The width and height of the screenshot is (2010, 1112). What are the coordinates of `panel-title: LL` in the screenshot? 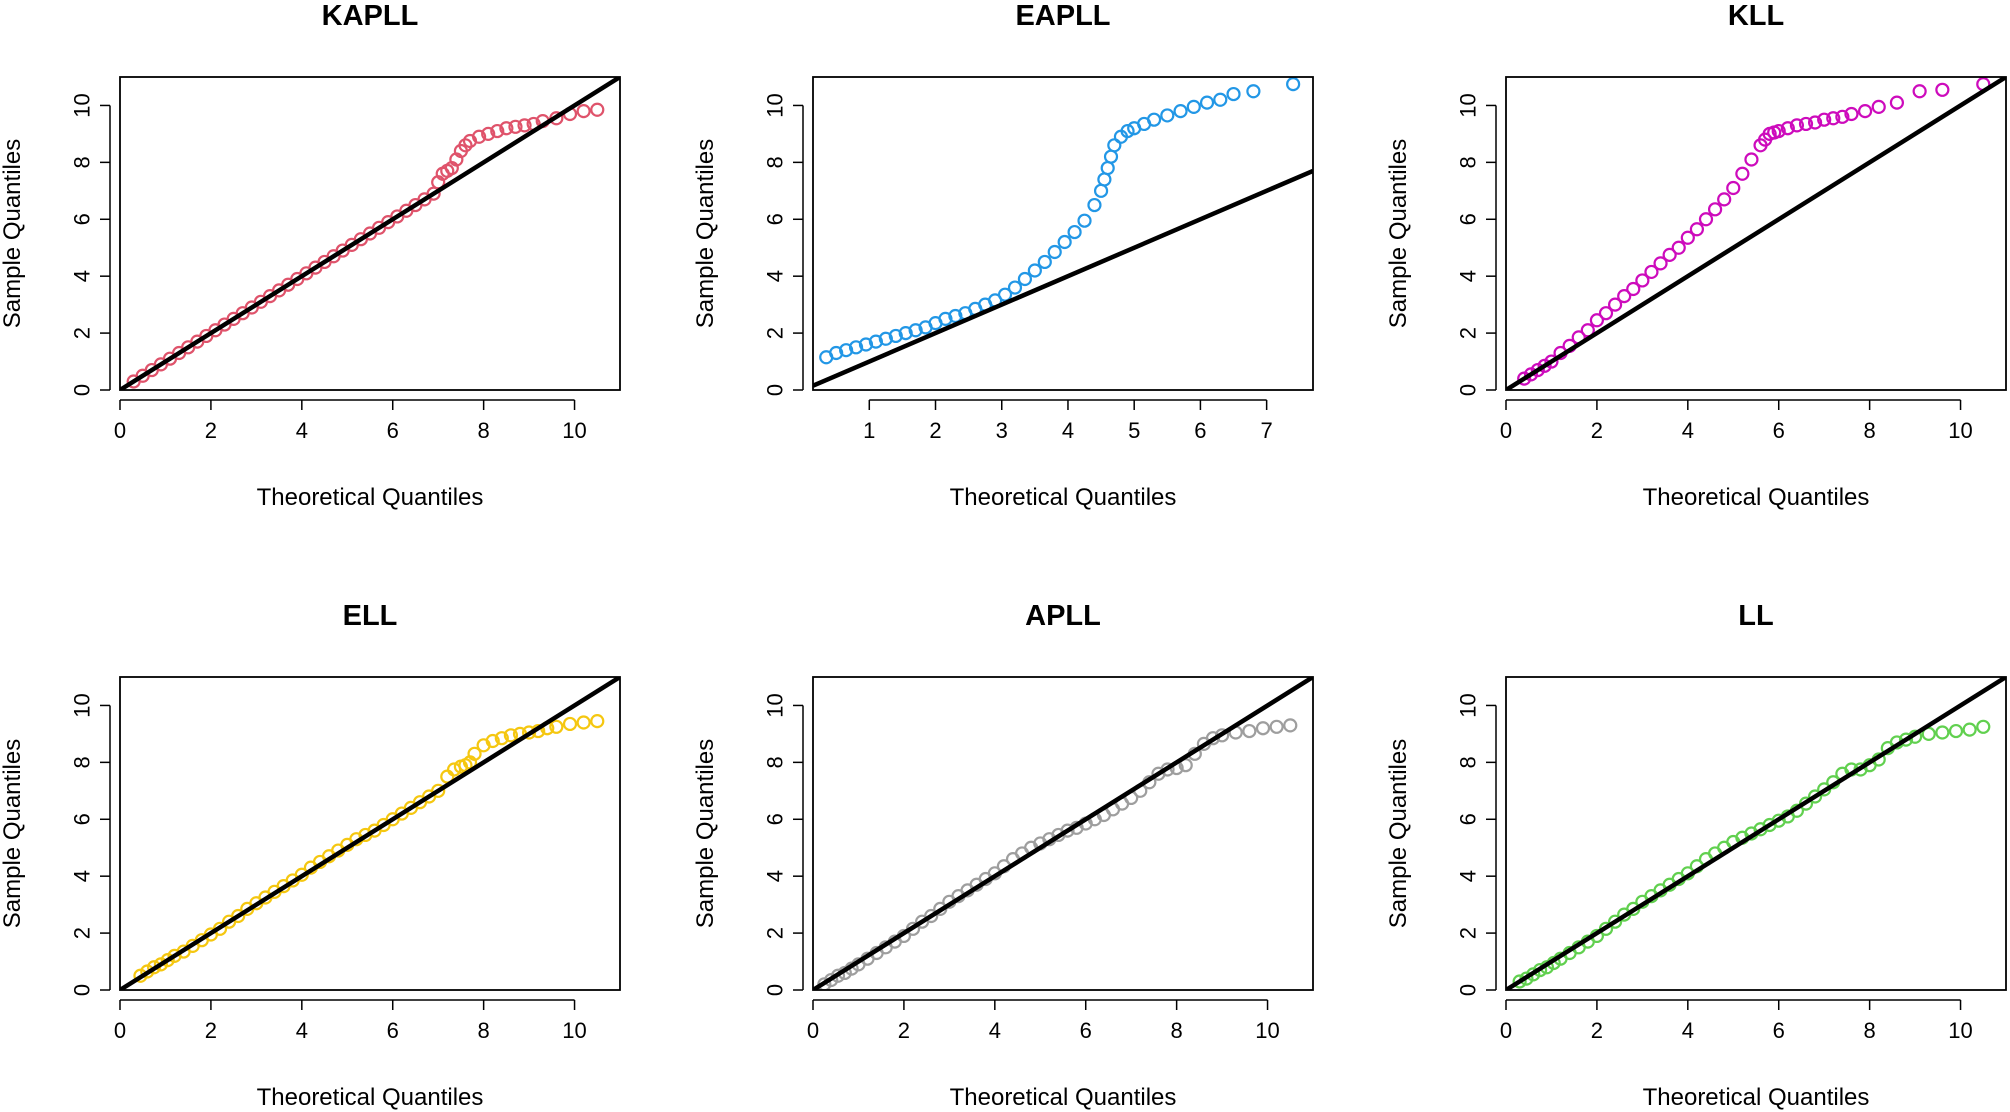 It's located at (1755, 616).